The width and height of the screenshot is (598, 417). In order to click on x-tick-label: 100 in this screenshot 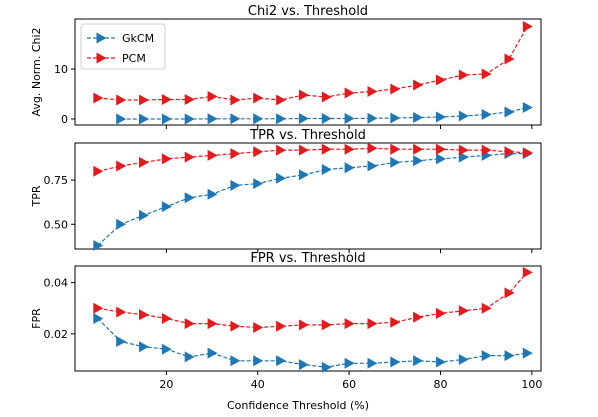, I will do `click(531, 384)`.